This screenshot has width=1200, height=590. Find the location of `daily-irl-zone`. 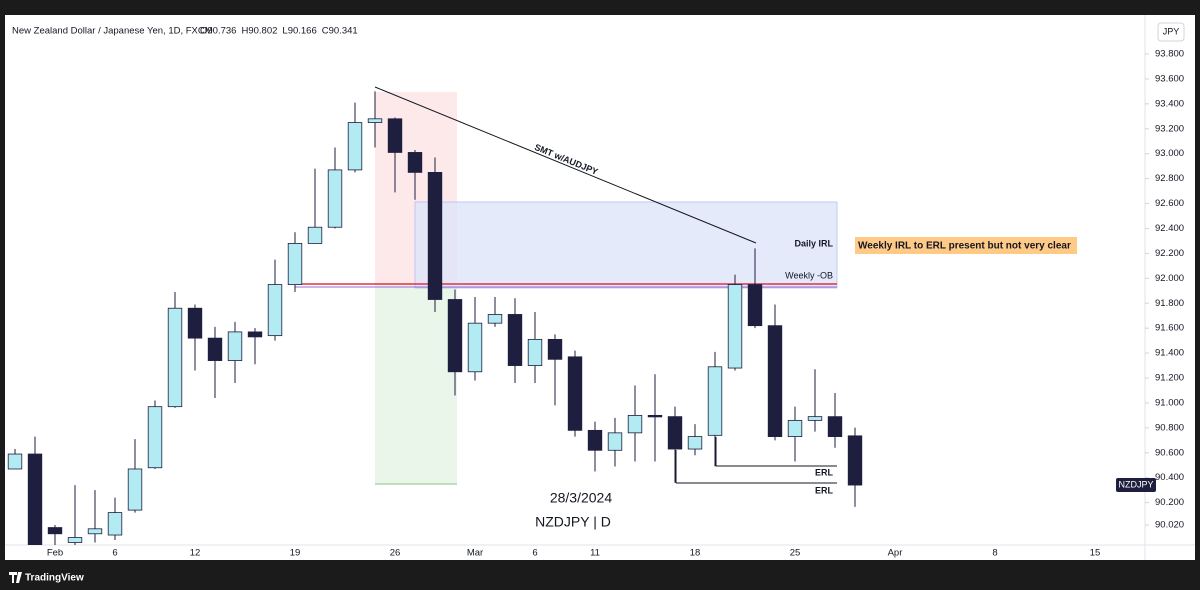

daily-irl-zone is located at coordinates (626, 245).